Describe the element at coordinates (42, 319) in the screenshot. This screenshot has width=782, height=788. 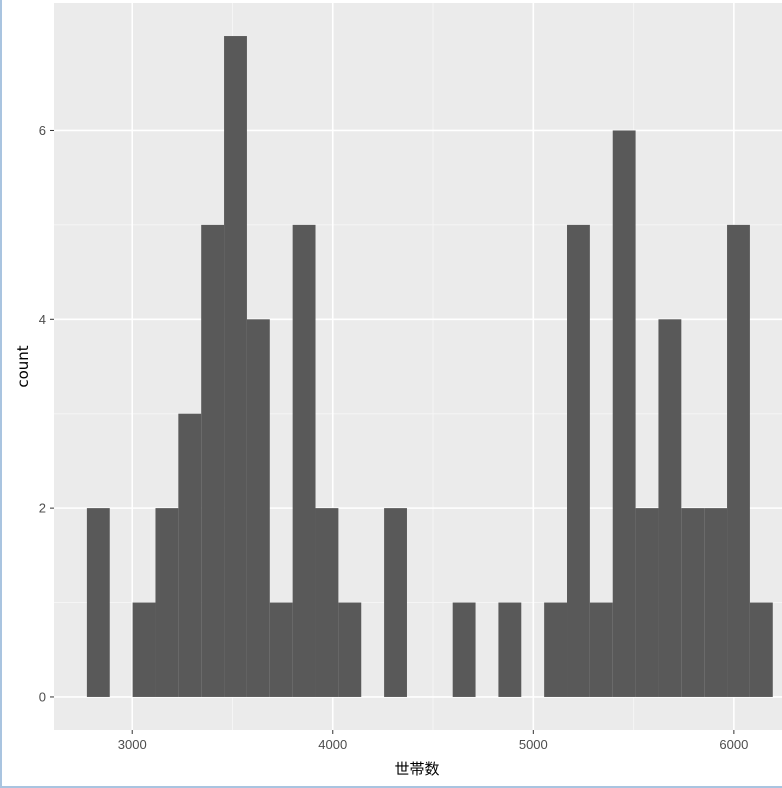
I see `y-tick-label: 4` at that location.